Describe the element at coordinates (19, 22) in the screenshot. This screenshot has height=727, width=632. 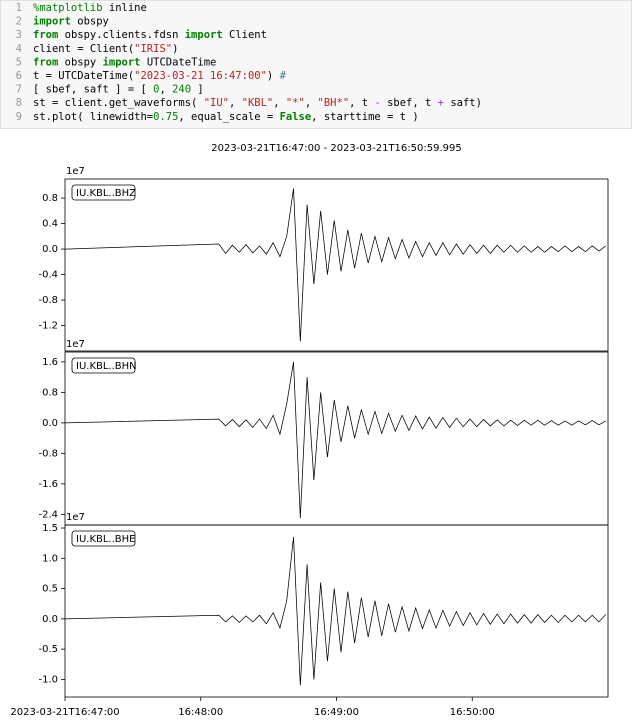
I see `line-number: 2` at that location.